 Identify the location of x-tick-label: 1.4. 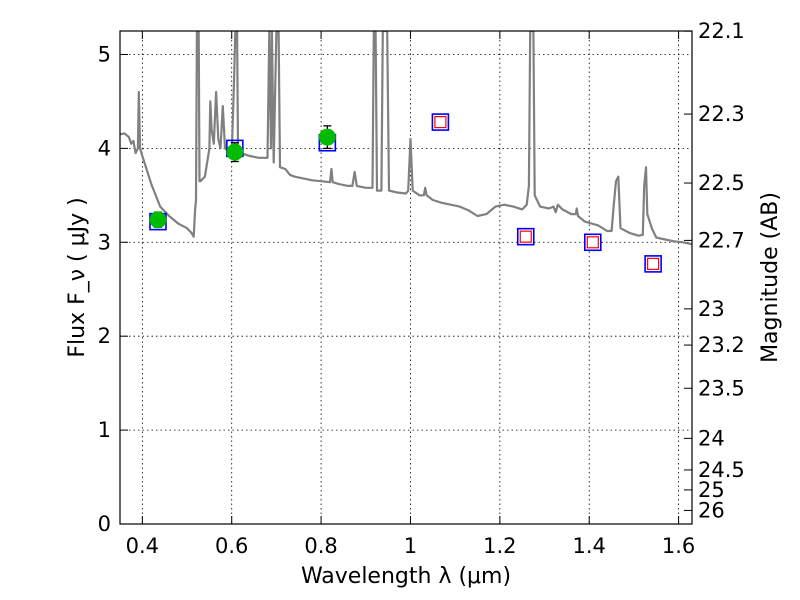
(589, 546).